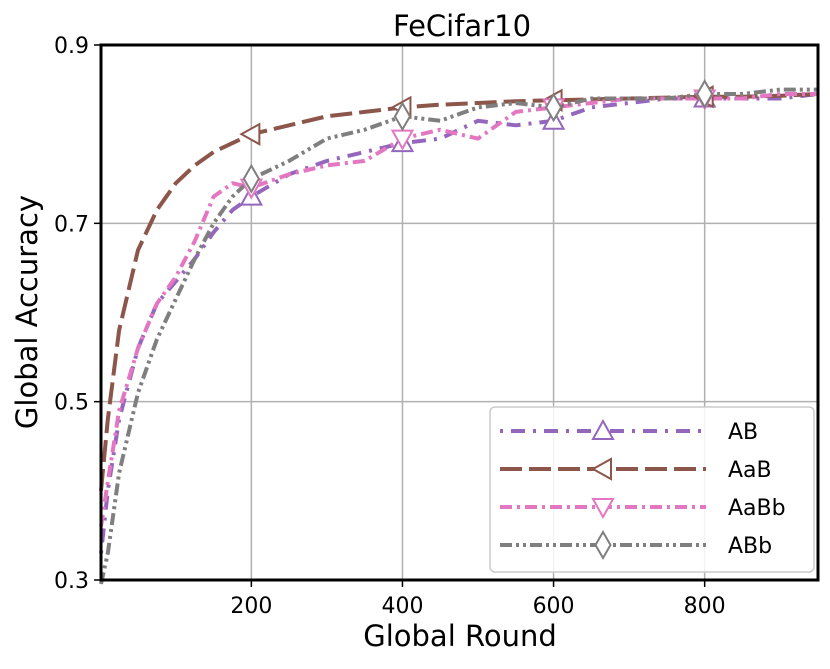 The width and height of the screenshot is (830, 669). I want to click on x-axis-label: Global Round, so click(459, 636).